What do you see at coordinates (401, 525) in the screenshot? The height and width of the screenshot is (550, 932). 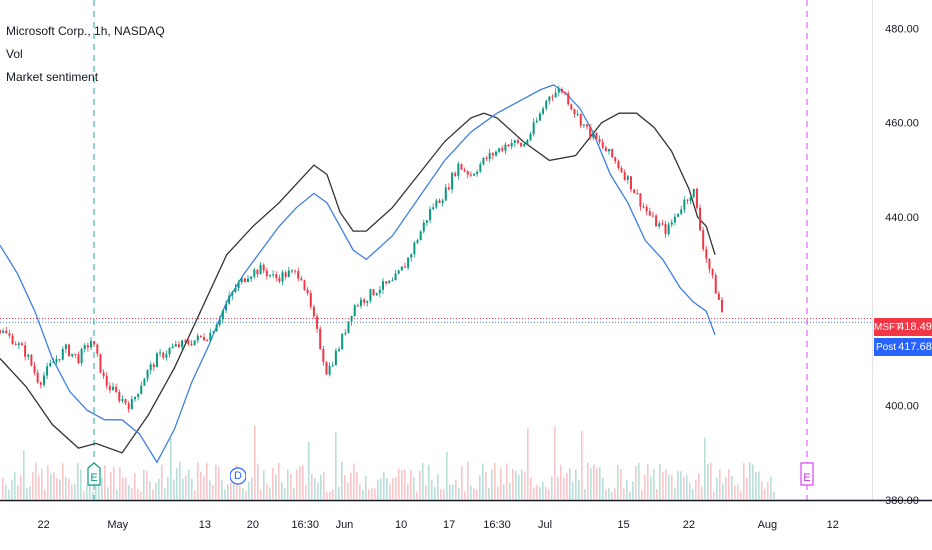 I see `x-tick-label: 10` at bounding box center [401, 525].